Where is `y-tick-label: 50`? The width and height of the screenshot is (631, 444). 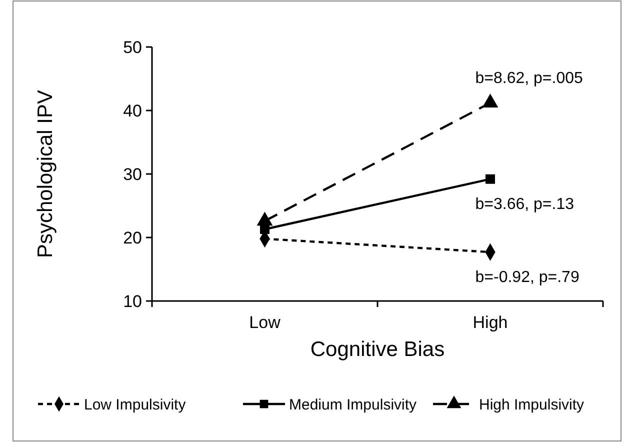 y-tick-label: 50 is located at coordinates (132, 47).